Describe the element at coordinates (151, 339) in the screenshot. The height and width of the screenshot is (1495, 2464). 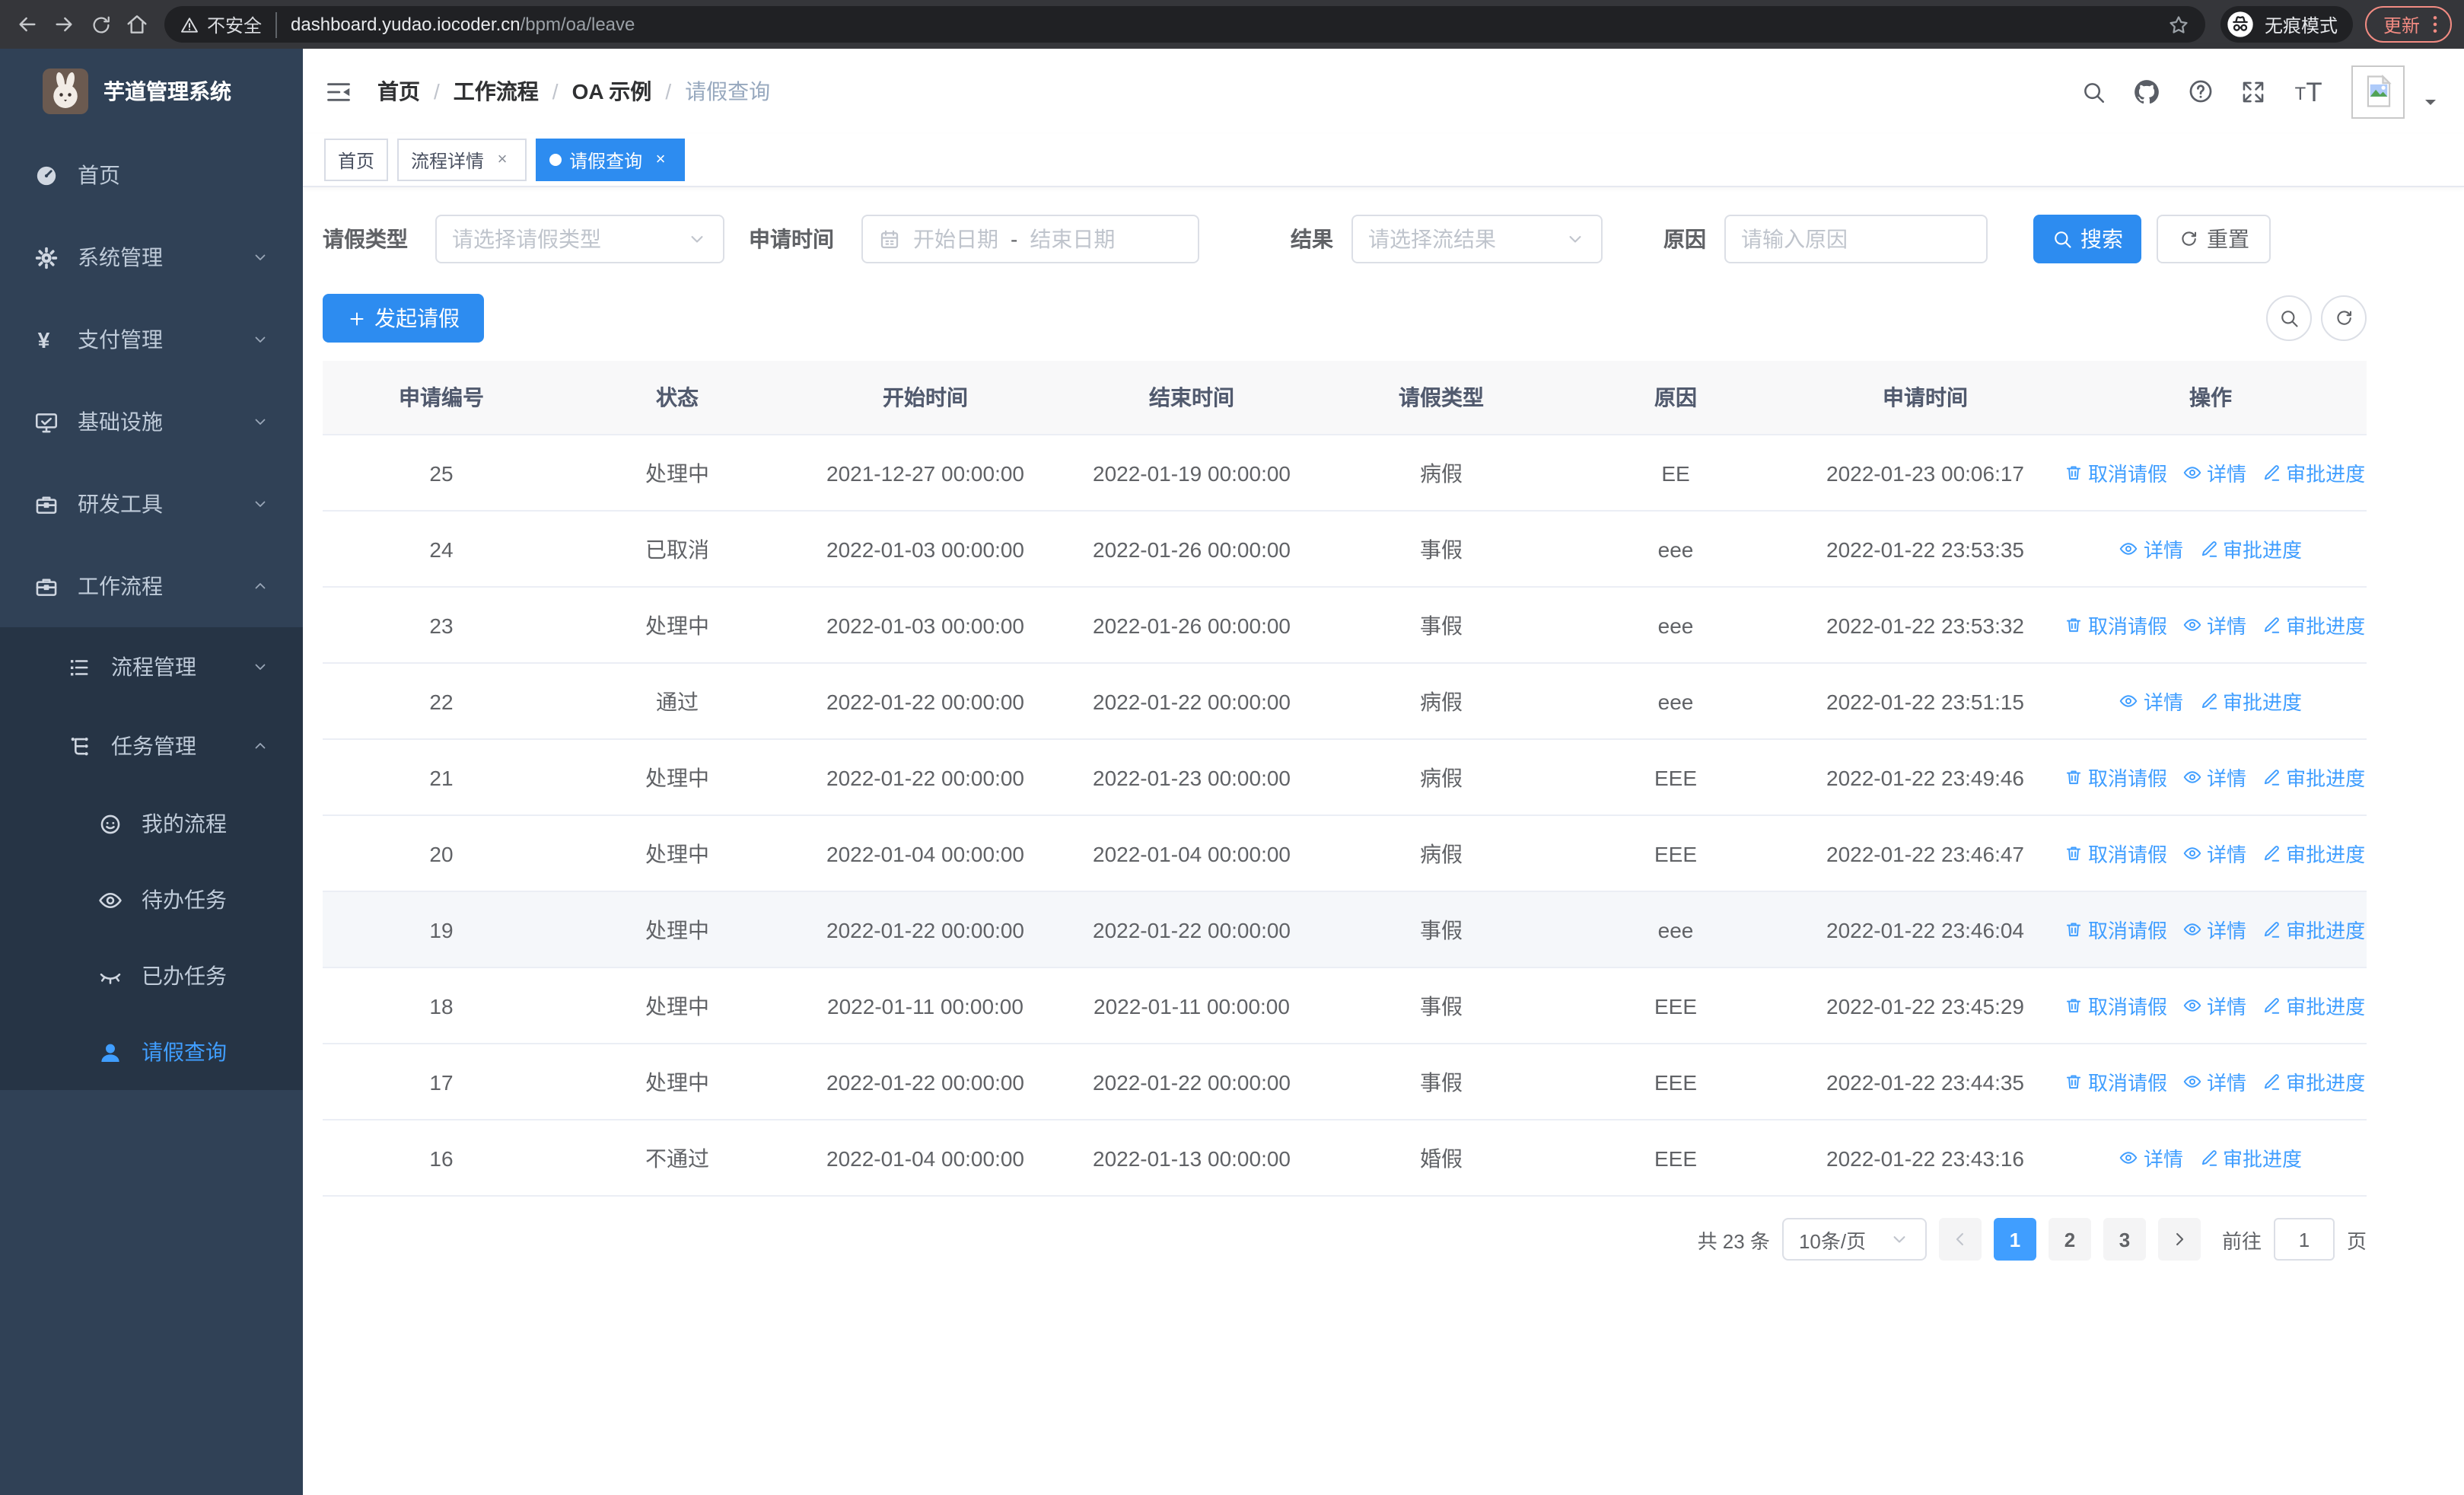
I see `sidebar-item-payment: ¥ 支付管理` at that location.